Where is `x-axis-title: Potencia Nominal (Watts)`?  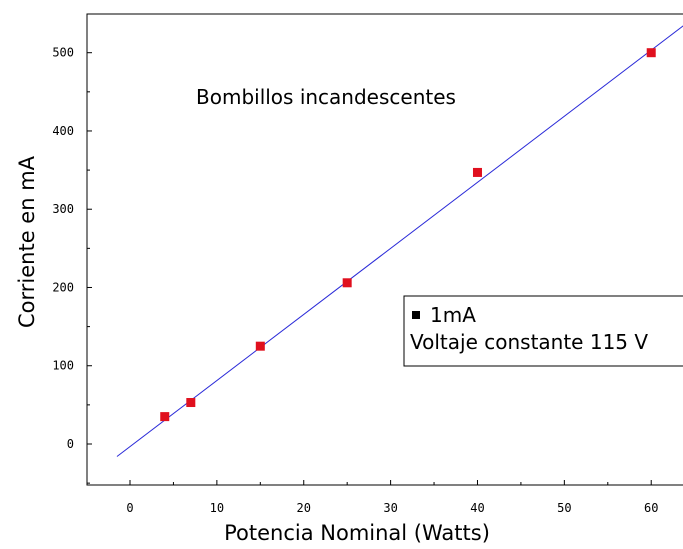 x-axis-title: Potencia Nominal (Watts) is located at coordinates (357, 533).